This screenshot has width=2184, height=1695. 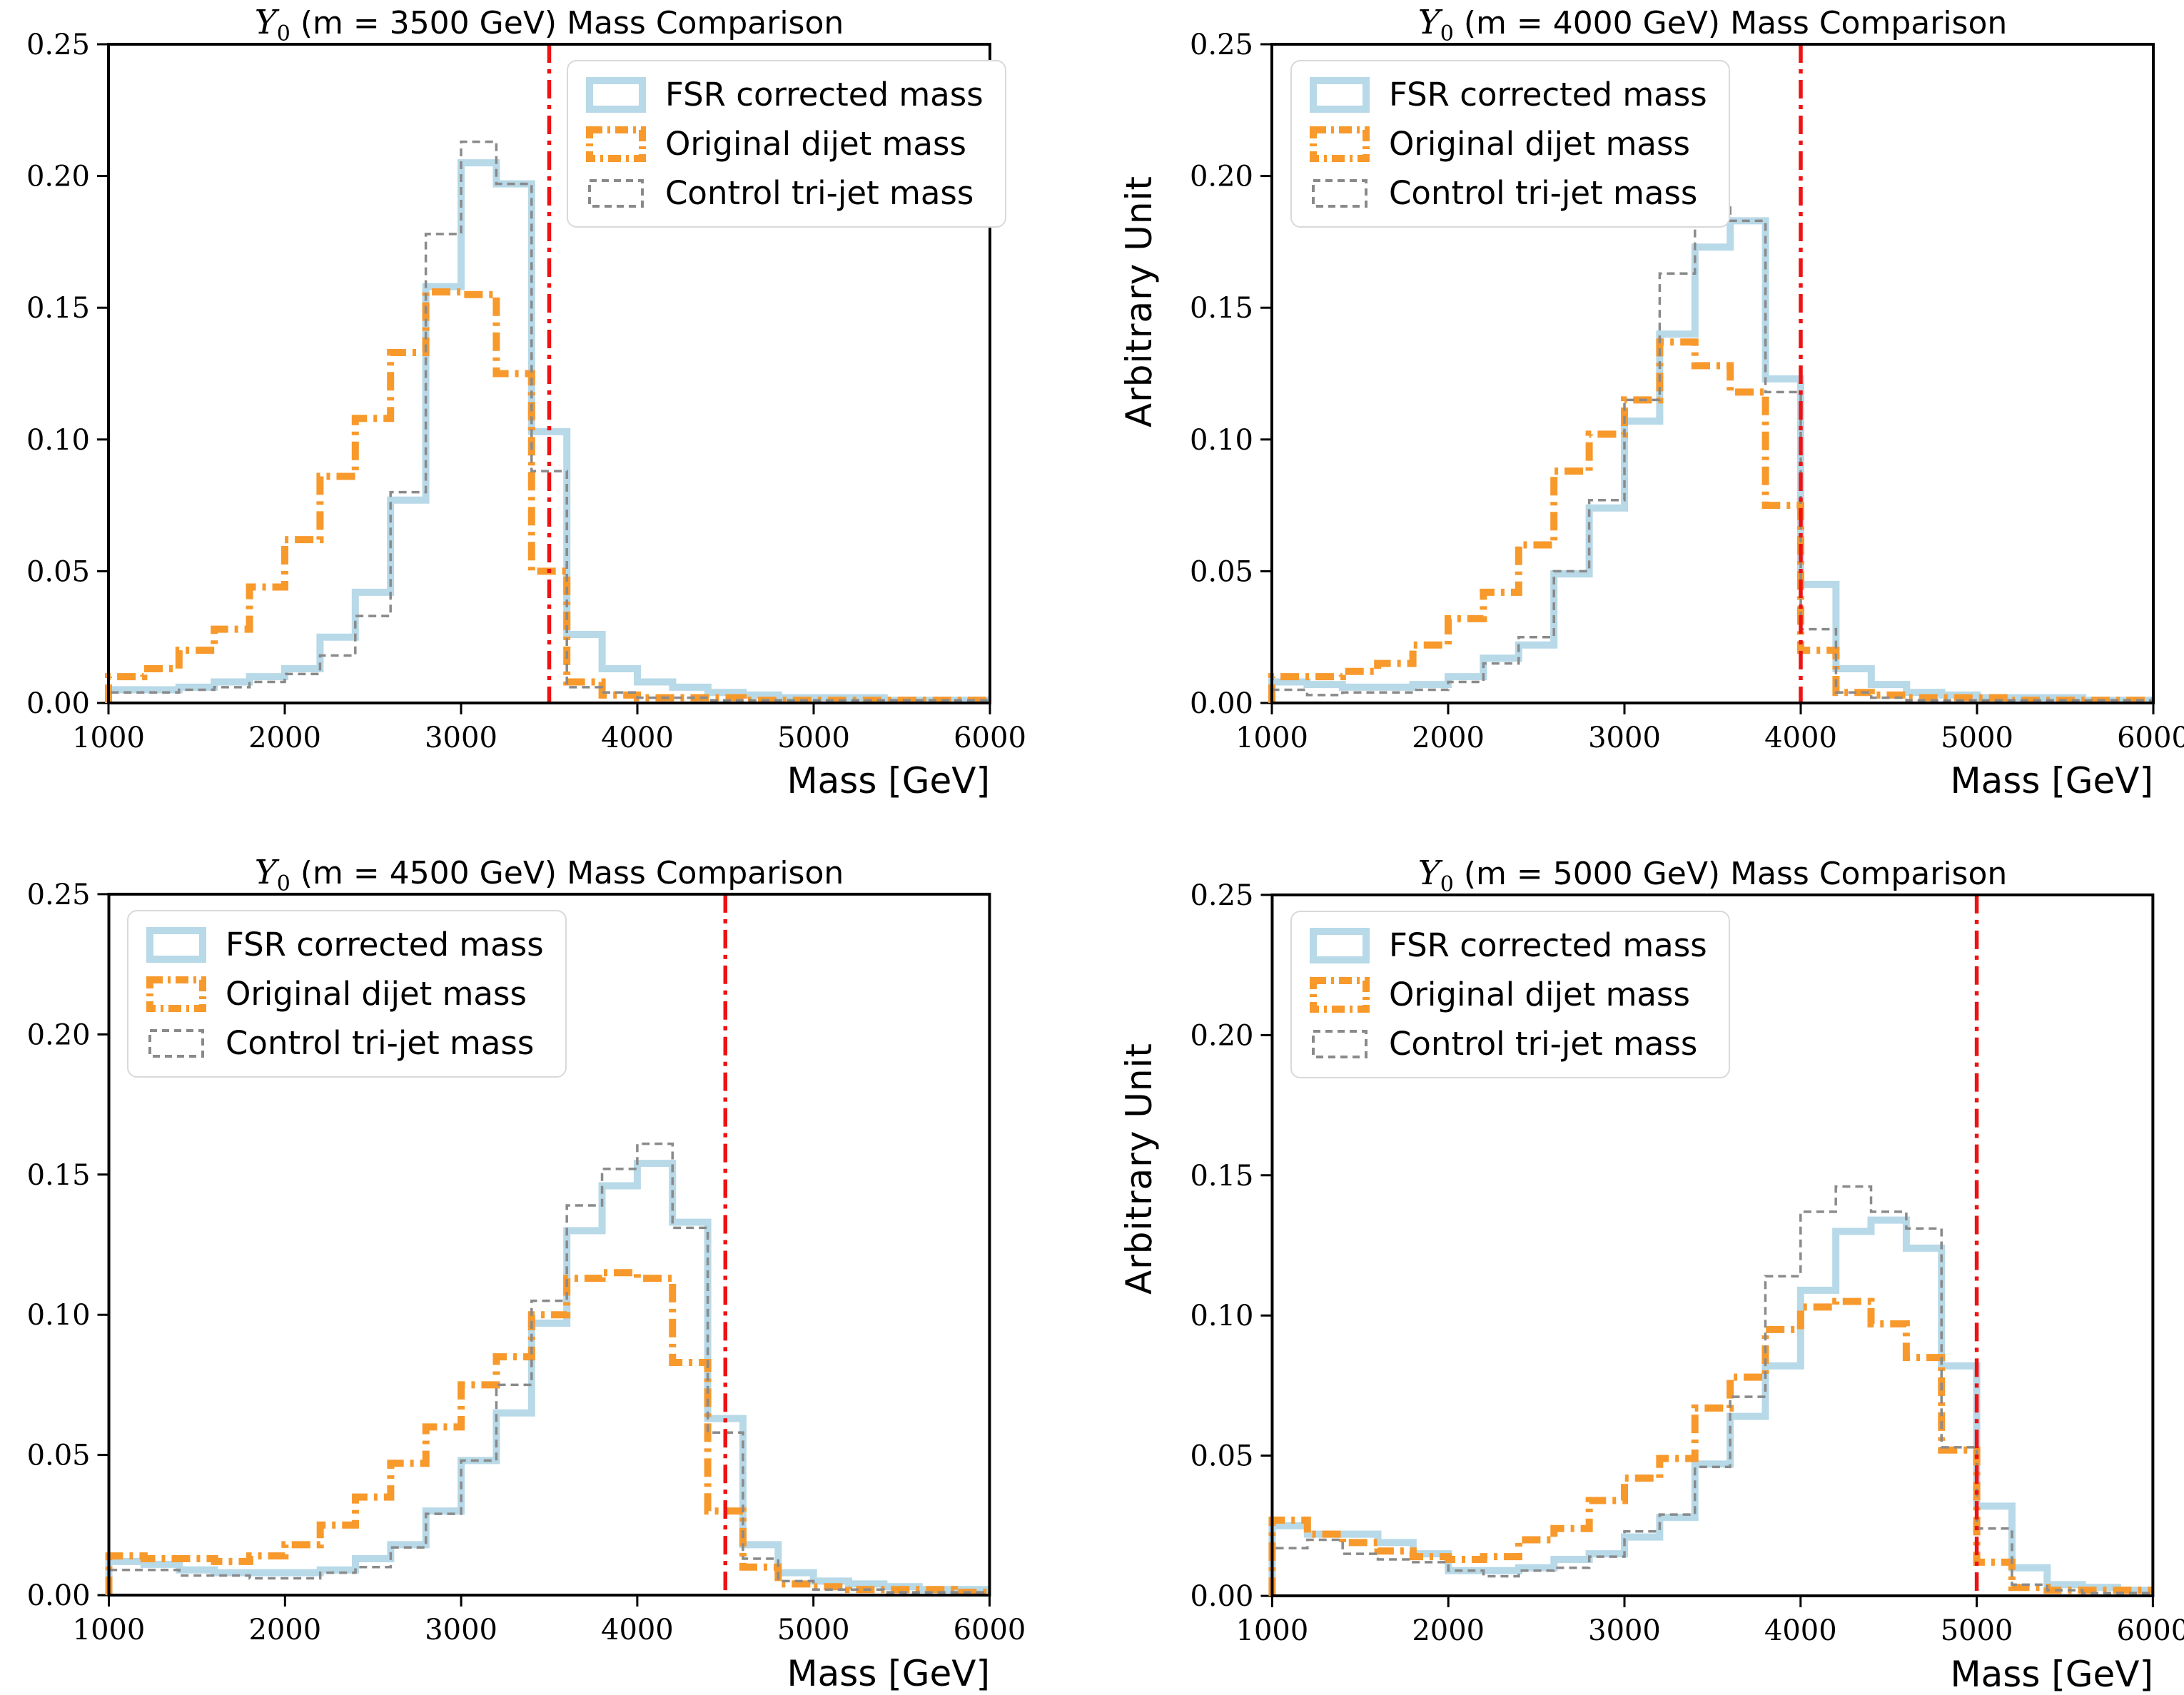 I want to click on subplot-title: Y0 (m = 4500 GeV) Mass Comparison, so click(x=549, y=875).